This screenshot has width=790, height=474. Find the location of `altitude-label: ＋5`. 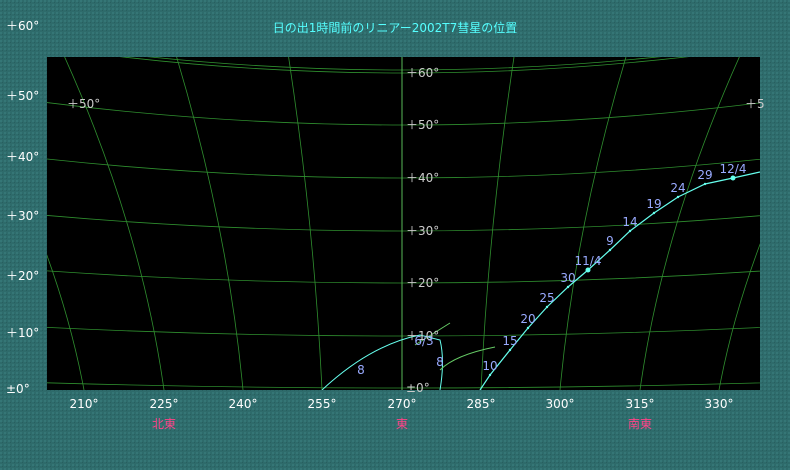

altitude-label: ＋5 is located at coordinates (755, 104).